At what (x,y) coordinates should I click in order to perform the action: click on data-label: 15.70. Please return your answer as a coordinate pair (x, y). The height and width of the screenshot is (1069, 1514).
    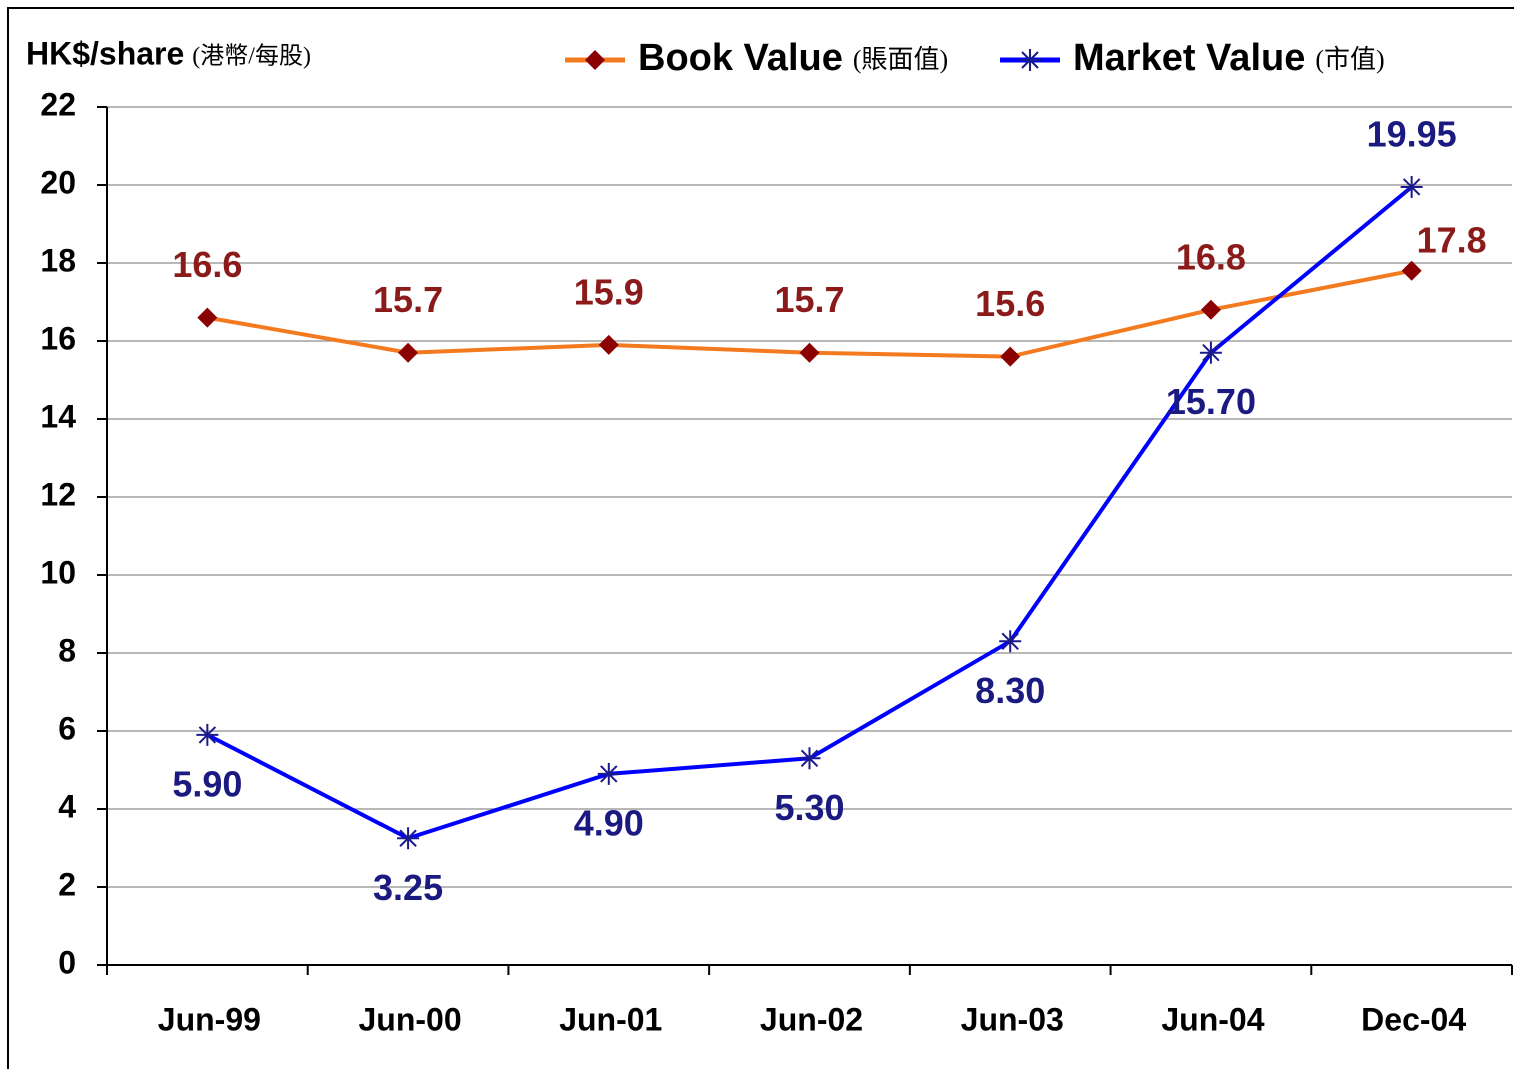
    Looking at the image, I should click on (1211, 401).